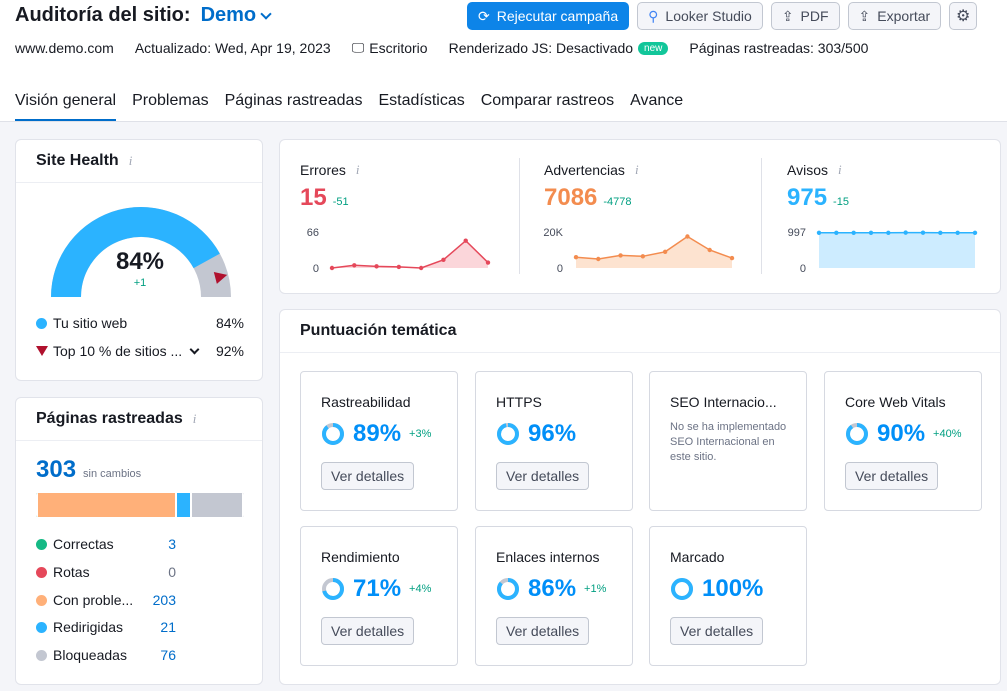 Image resolution: width=1007 pixels, height=691 pixels. I want to click on crawled-row-issues: Con proble... 203, so click(106, 600).